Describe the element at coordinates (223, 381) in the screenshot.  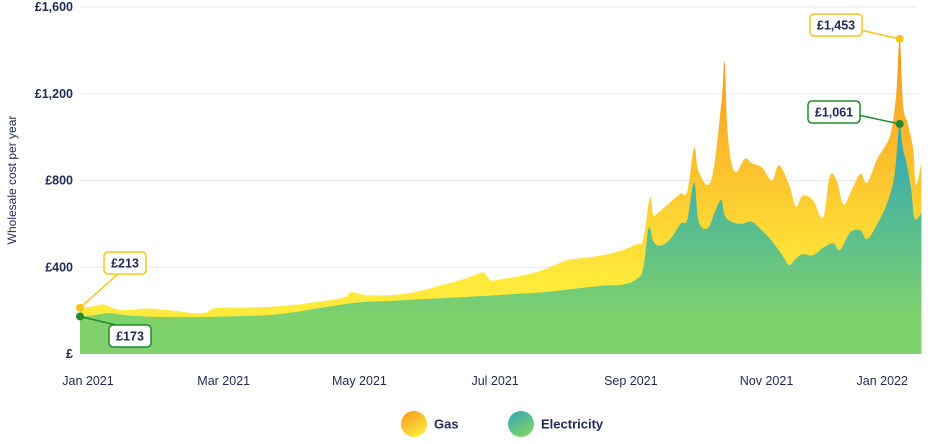
I see `x-tick-label: Mar 2021` at that location.